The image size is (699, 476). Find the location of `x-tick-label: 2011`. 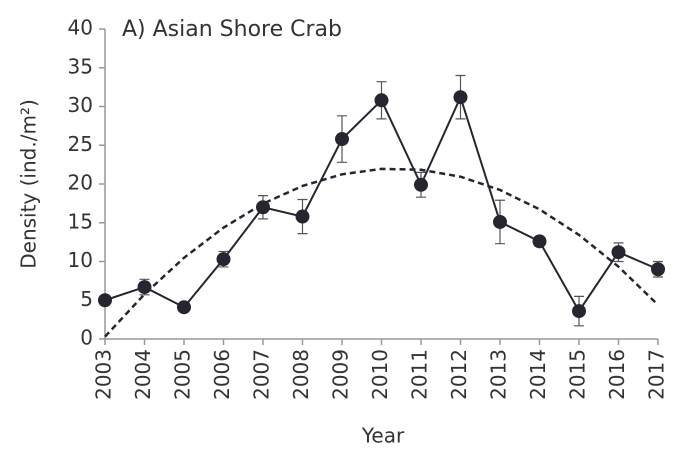

x-tick-label: 2011 is located at coordinates (420, 374).